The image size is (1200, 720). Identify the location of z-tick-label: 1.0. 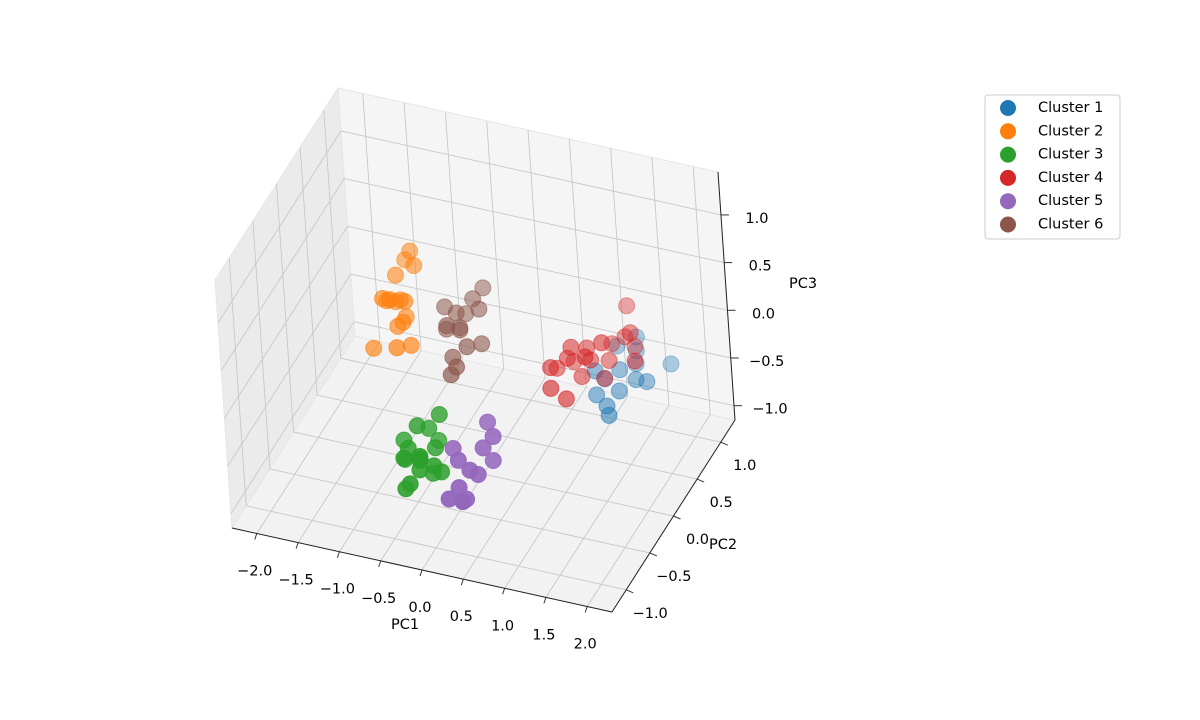
(756, 219).